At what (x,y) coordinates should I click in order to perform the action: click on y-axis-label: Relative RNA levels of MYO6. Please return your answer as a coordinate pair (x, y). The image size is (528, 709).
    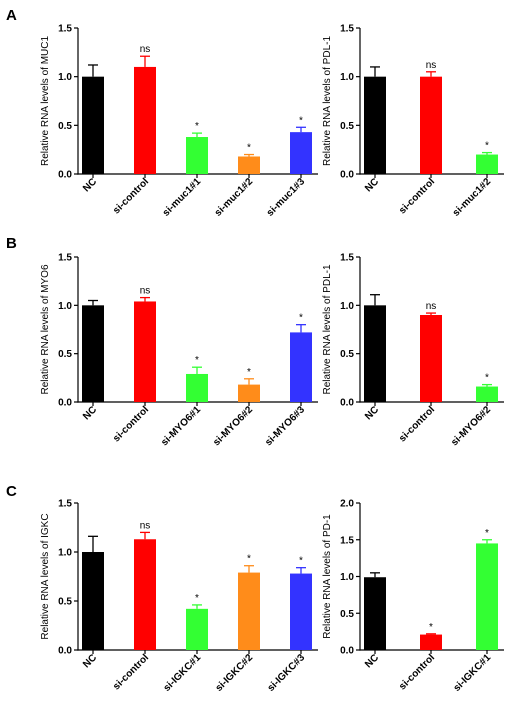
    Looking at the image, I should click on (45, 329).